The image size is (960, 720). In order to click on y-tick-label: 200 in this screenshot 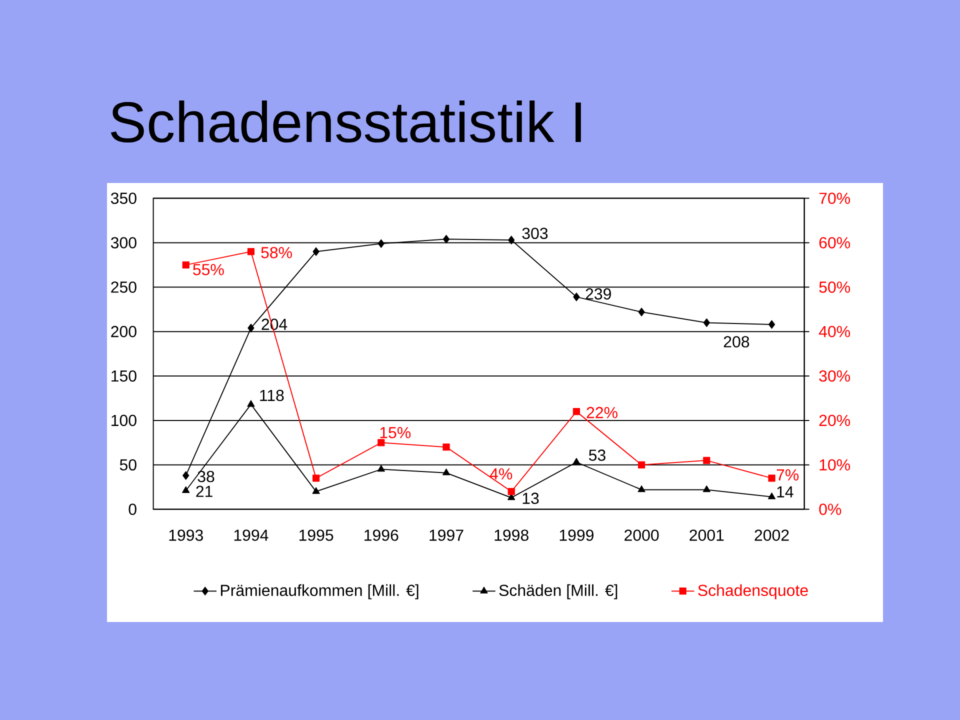, I will do `click(123, 332)`.